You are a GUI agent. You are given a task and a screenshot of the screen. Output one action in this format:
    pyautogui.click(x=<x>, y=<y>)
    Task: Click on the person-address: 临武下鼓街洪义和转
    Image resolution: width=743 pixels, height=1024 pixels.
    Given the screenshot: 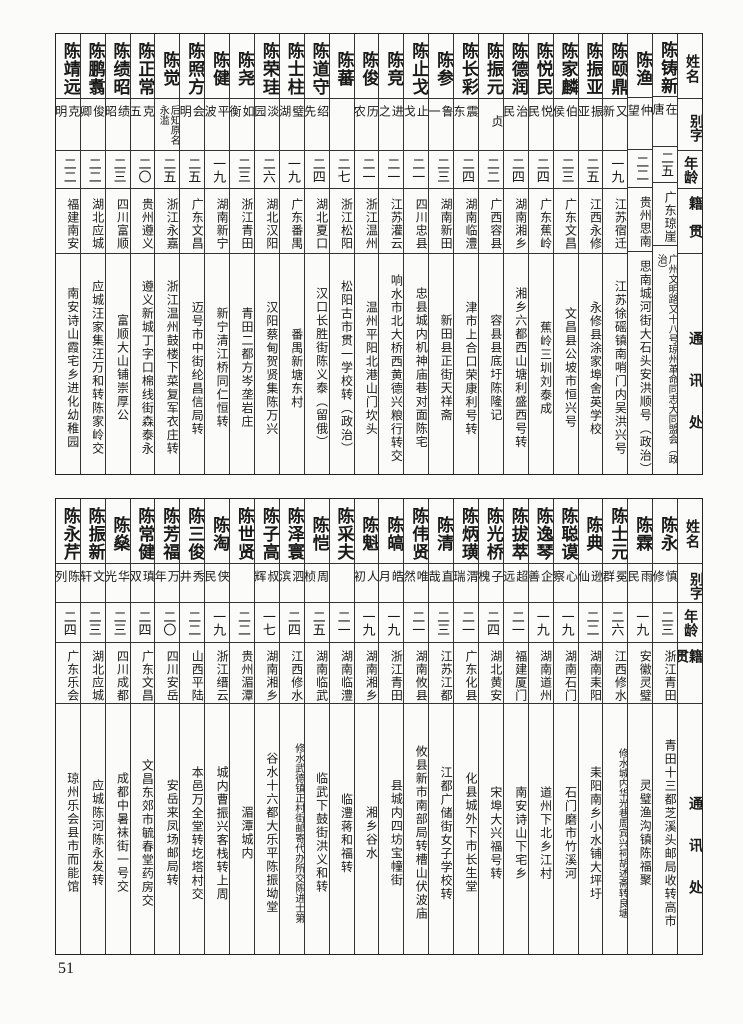 What is the action you would take?
    pyautogui.click(x=321, y=833)
    